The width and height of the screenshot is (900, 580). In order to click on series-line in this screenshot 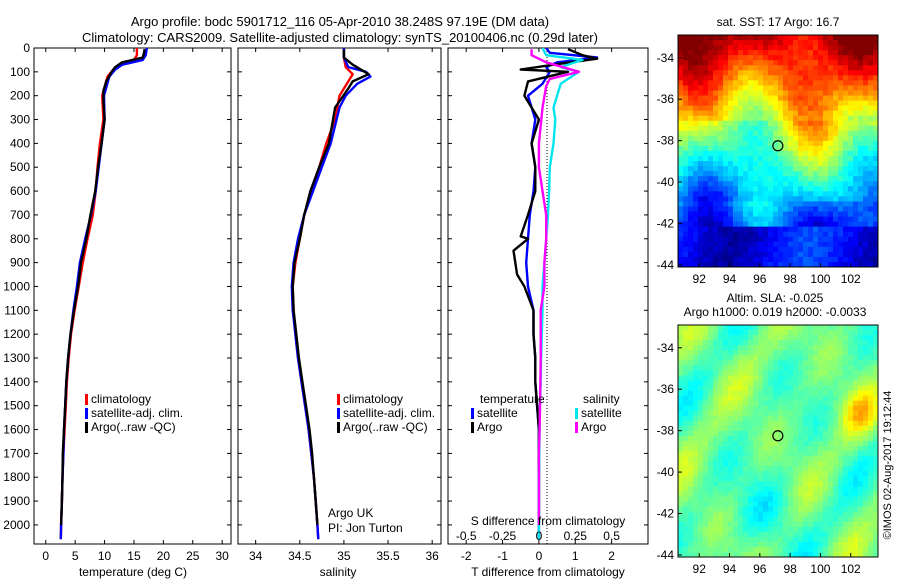, I will do `click(555, 286)`.